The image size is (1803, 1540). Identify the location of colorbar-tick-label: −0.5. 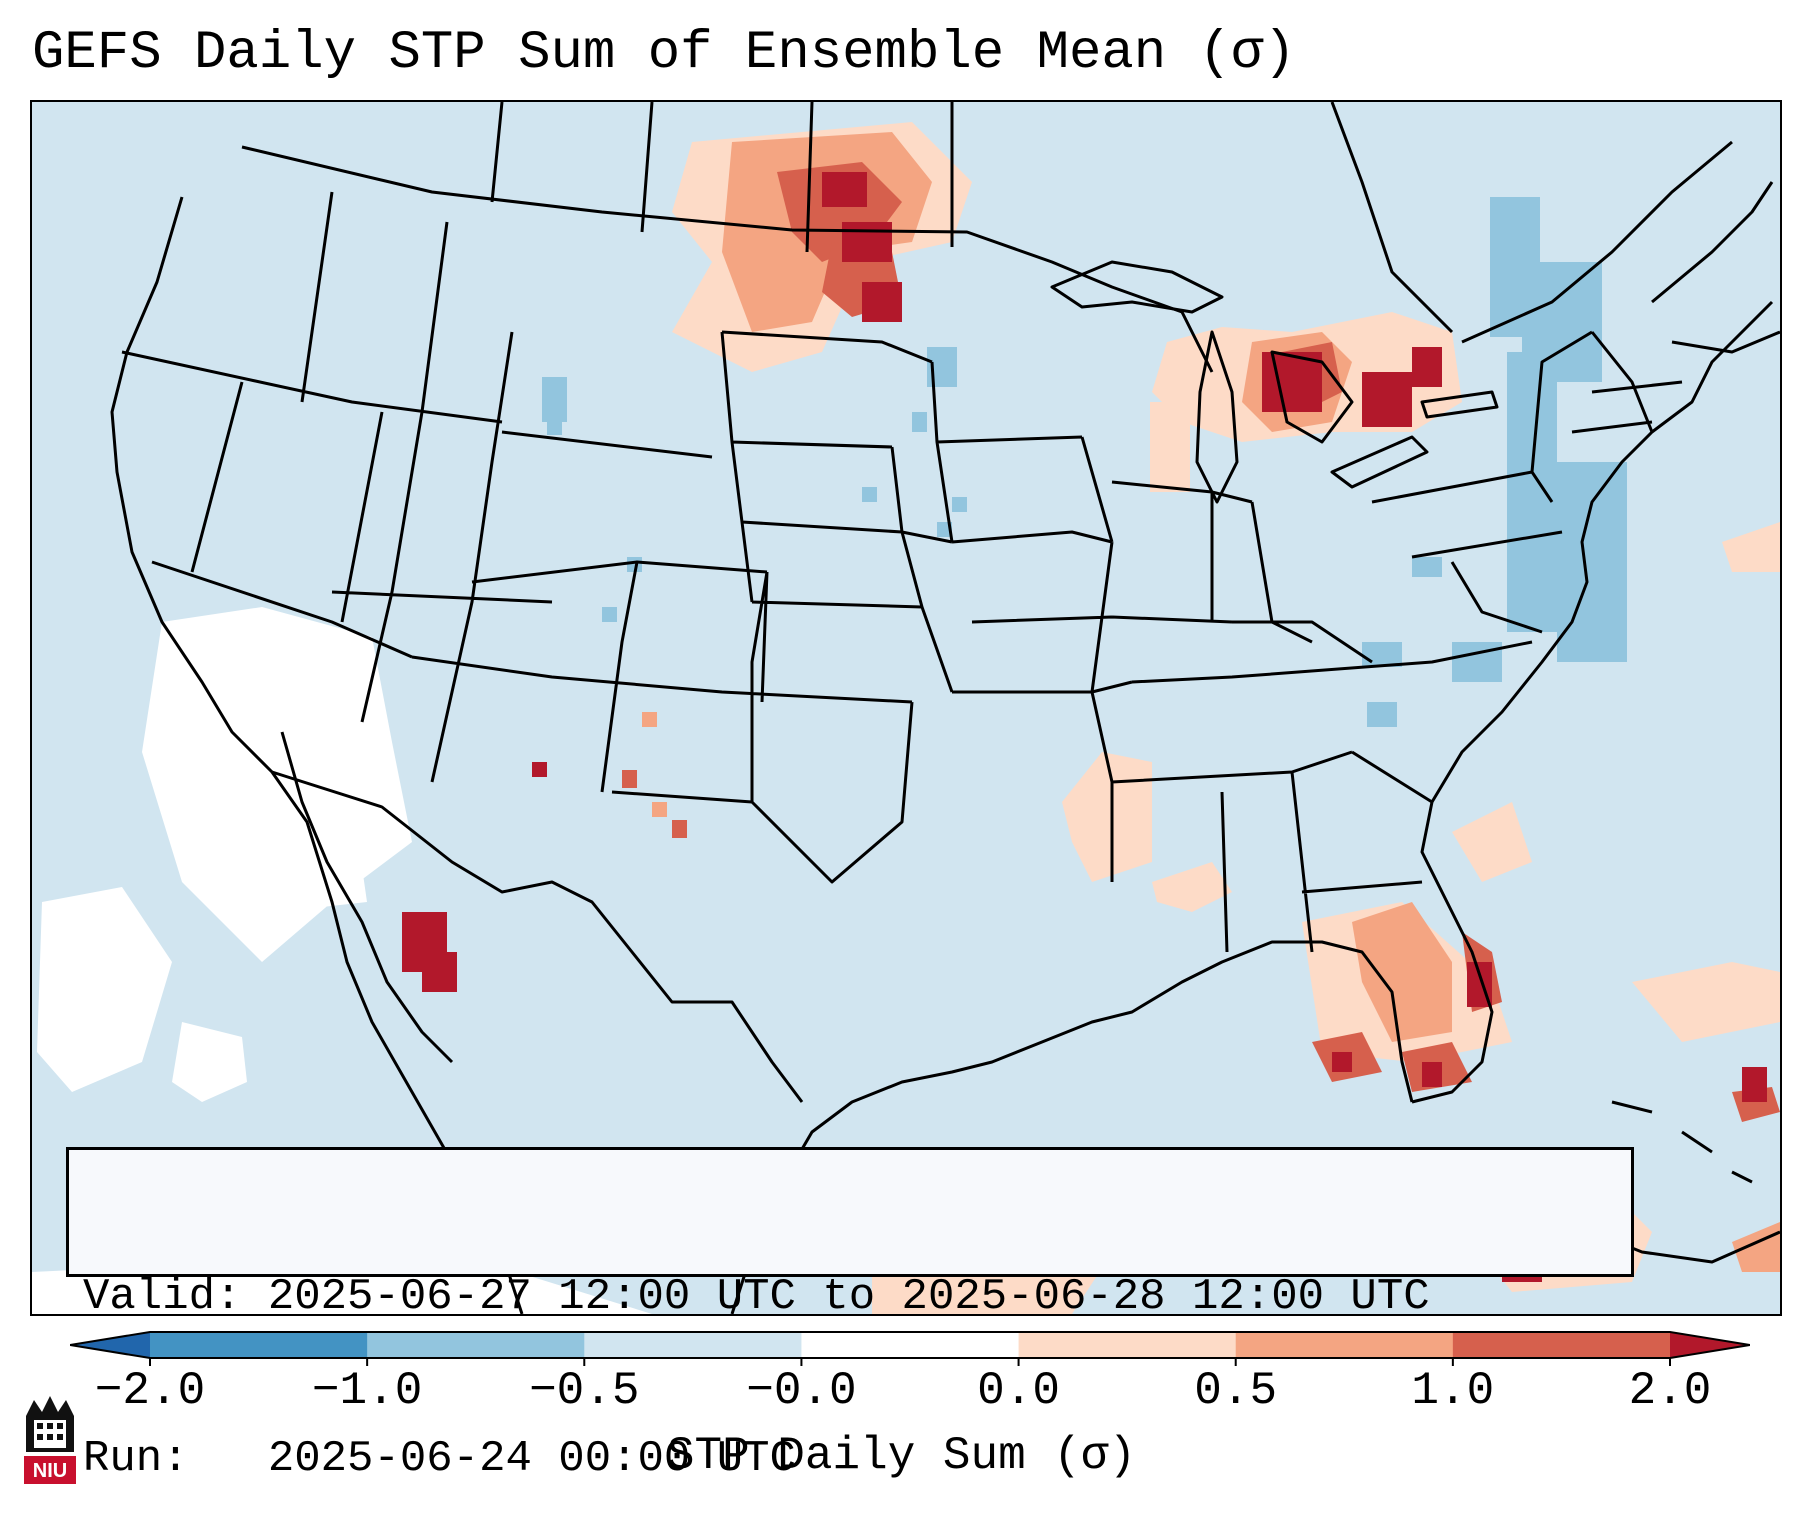
(584, 1391).